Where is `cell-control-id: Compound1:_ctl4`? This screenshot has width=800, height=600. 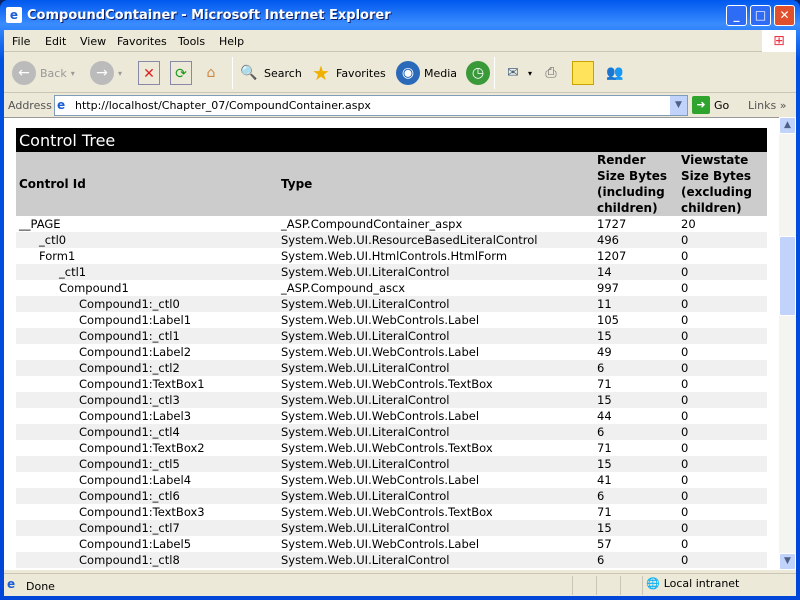
cell-control-id: Compound1:_ctl4 is located at coordinates (147, 432).